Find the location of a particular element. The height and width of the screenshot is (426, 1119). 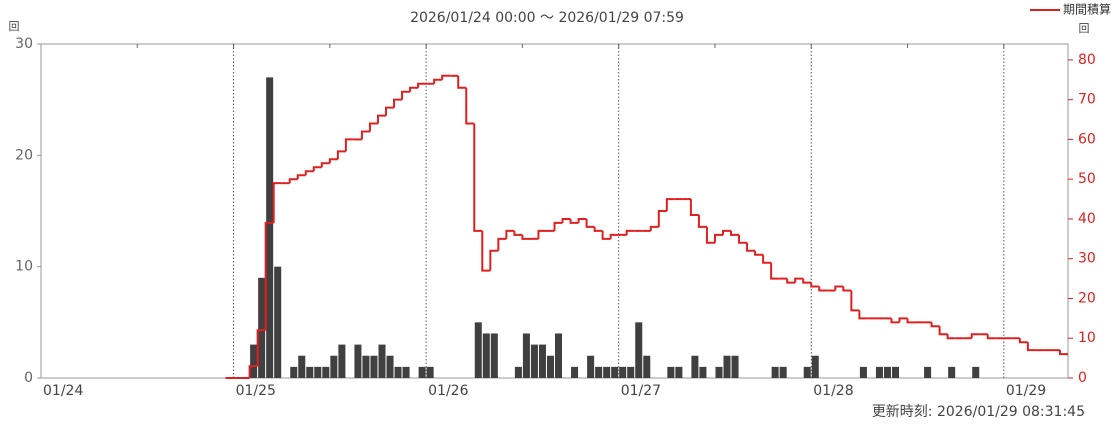

y-tick-label: 0 is located at coordinates (28, 378).